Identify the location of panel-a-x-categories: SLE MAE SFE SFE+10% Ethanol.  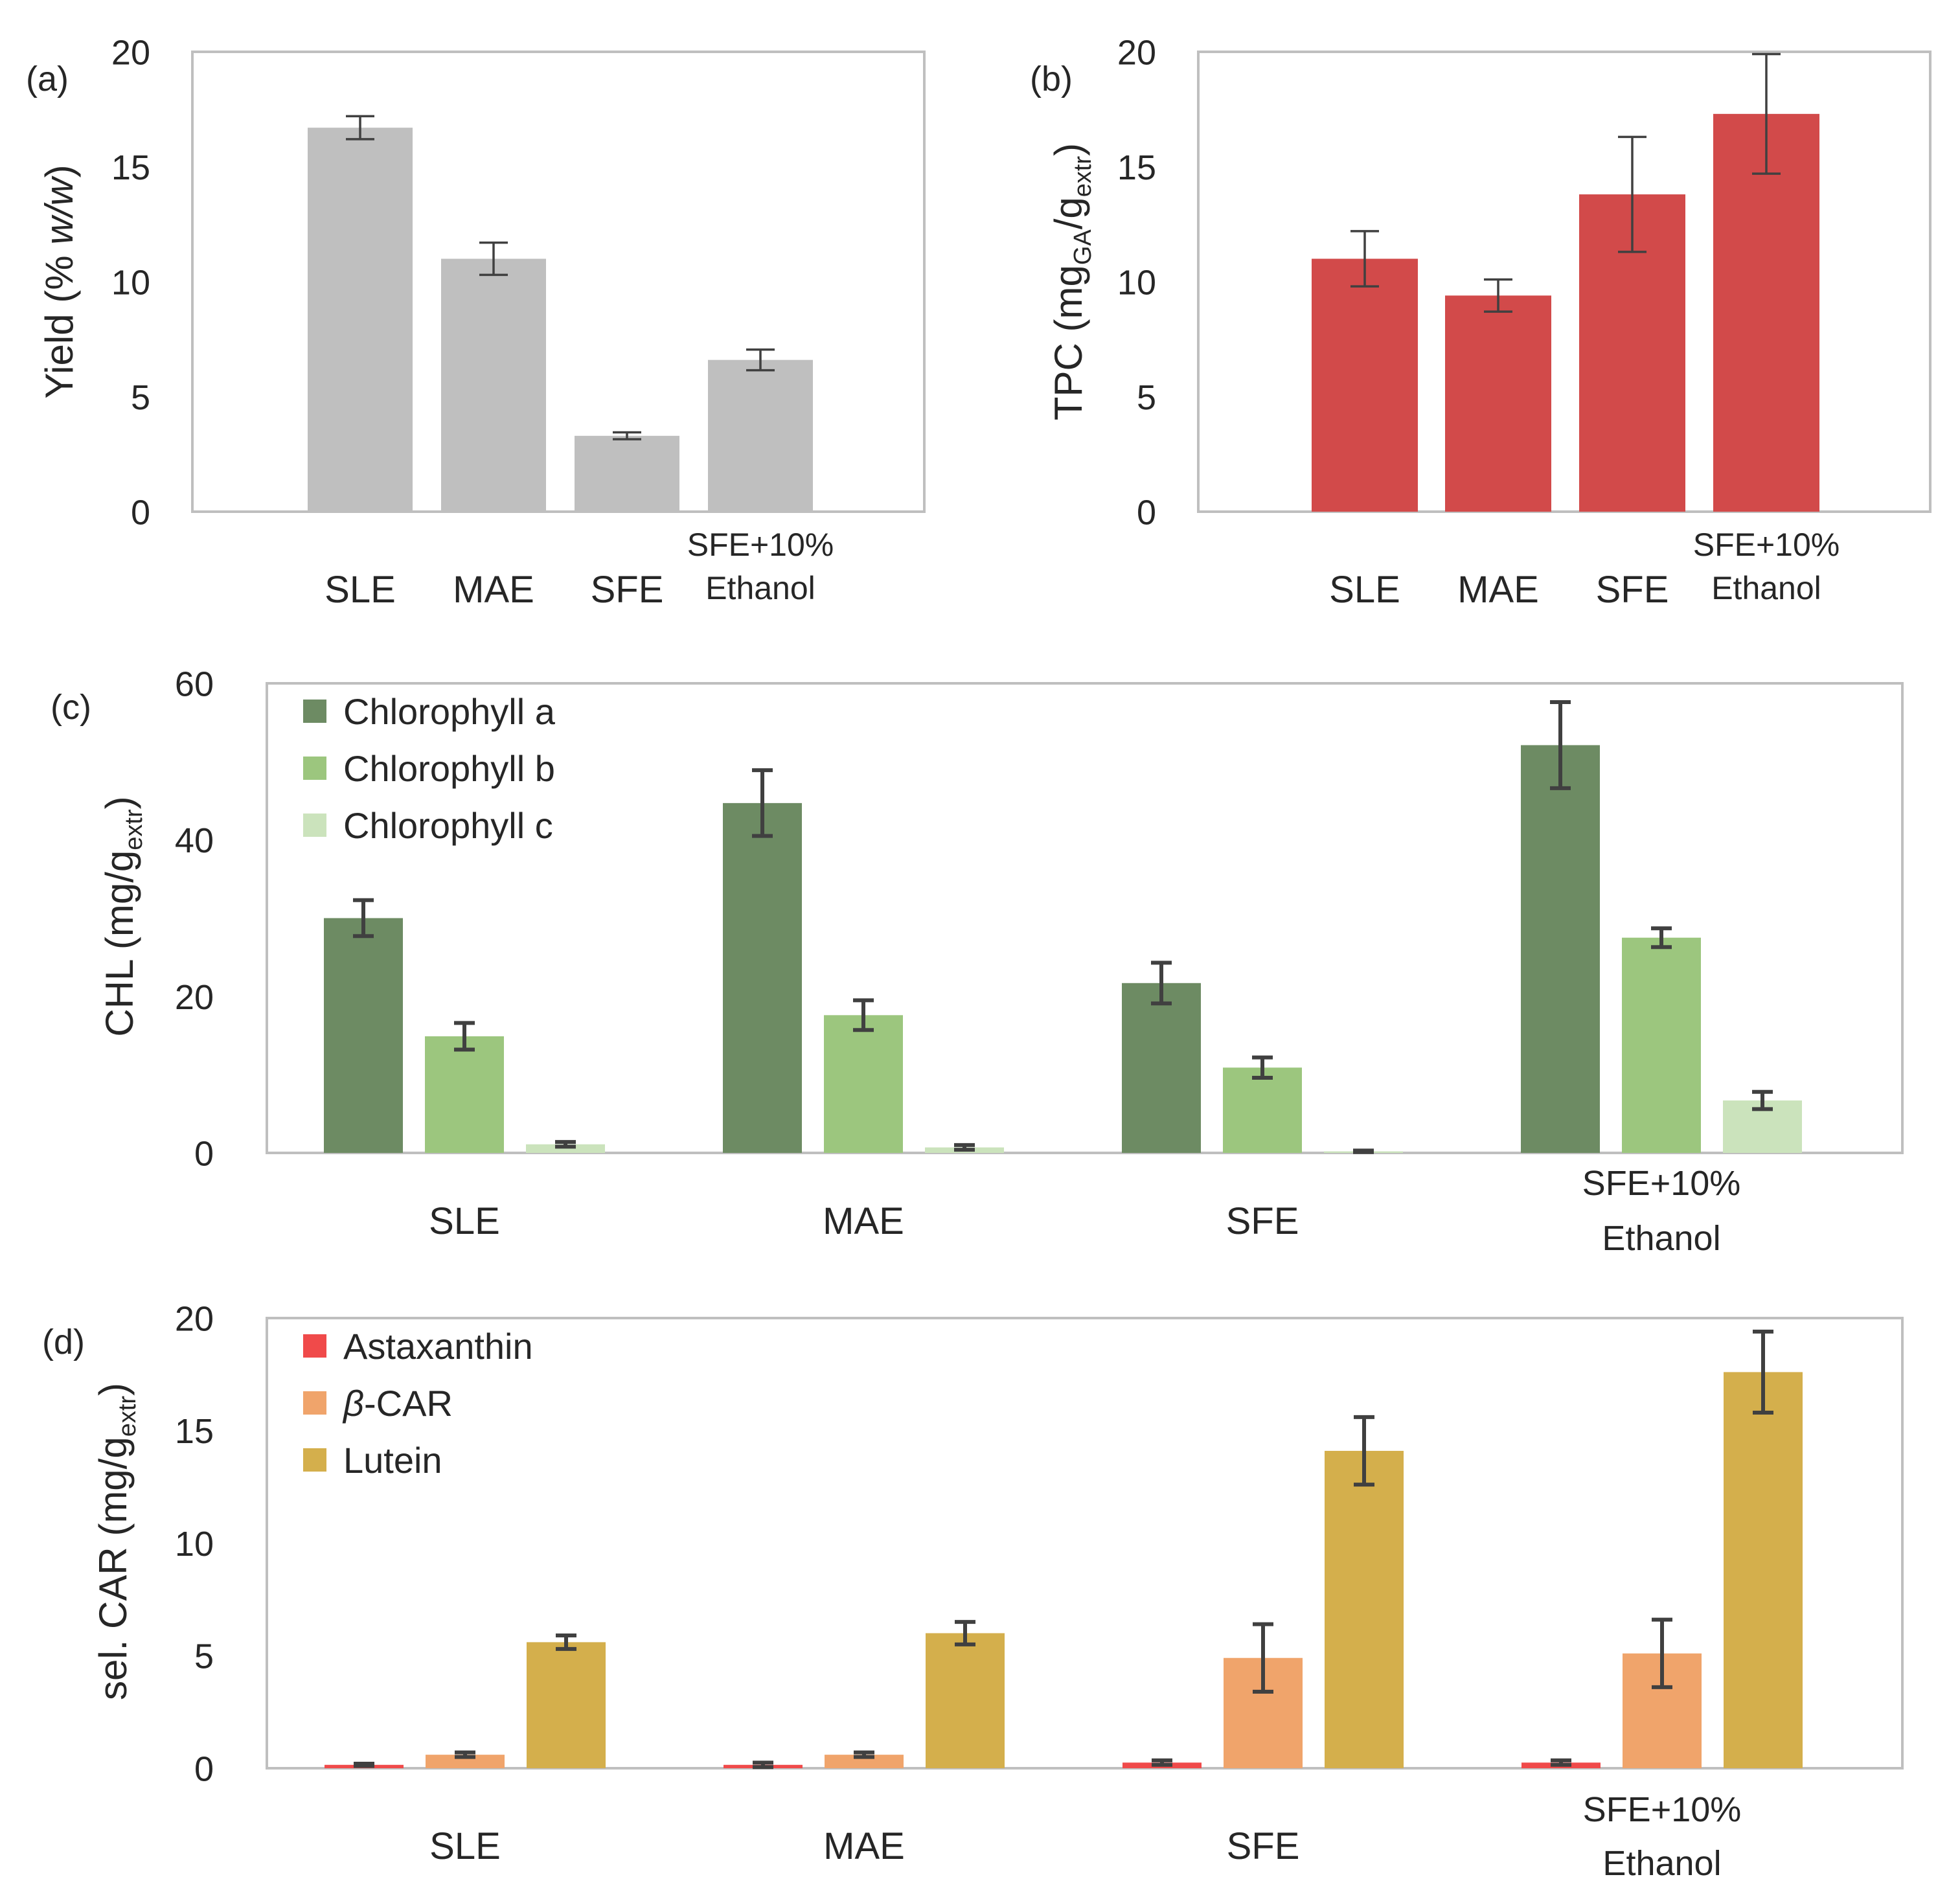
(579, 569).